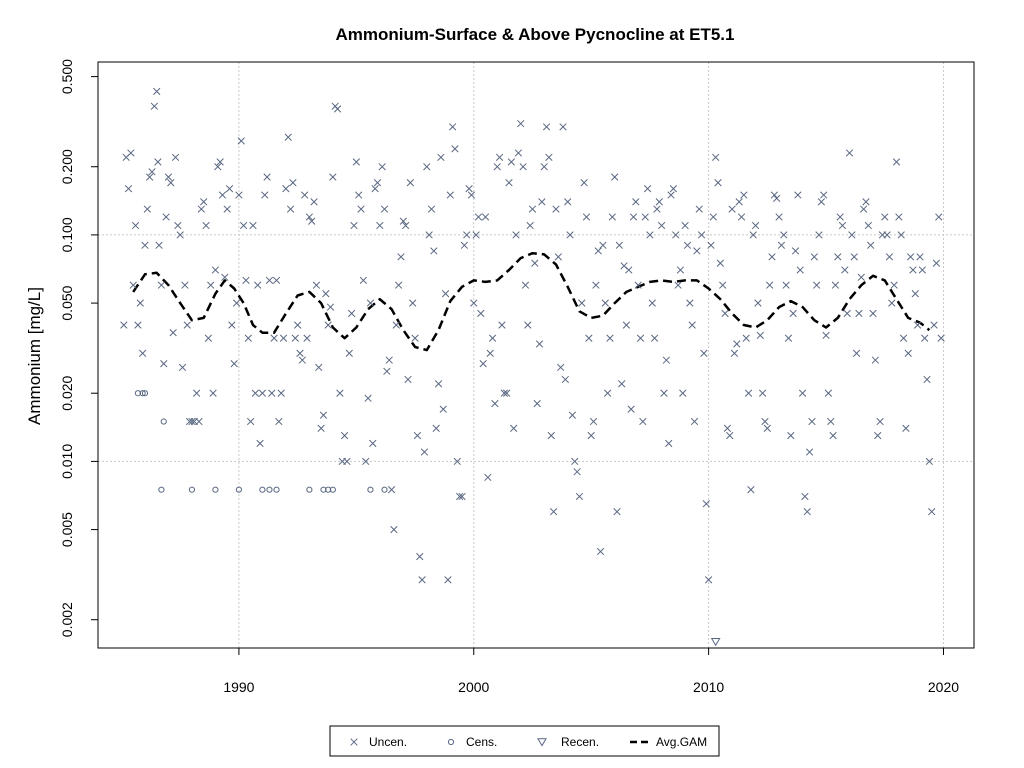 This screenshot has width=1024, height=768. Describe the element at coordinates (67, 461) in the screenshot. I see `y-tick-label: 0.010` at that location.